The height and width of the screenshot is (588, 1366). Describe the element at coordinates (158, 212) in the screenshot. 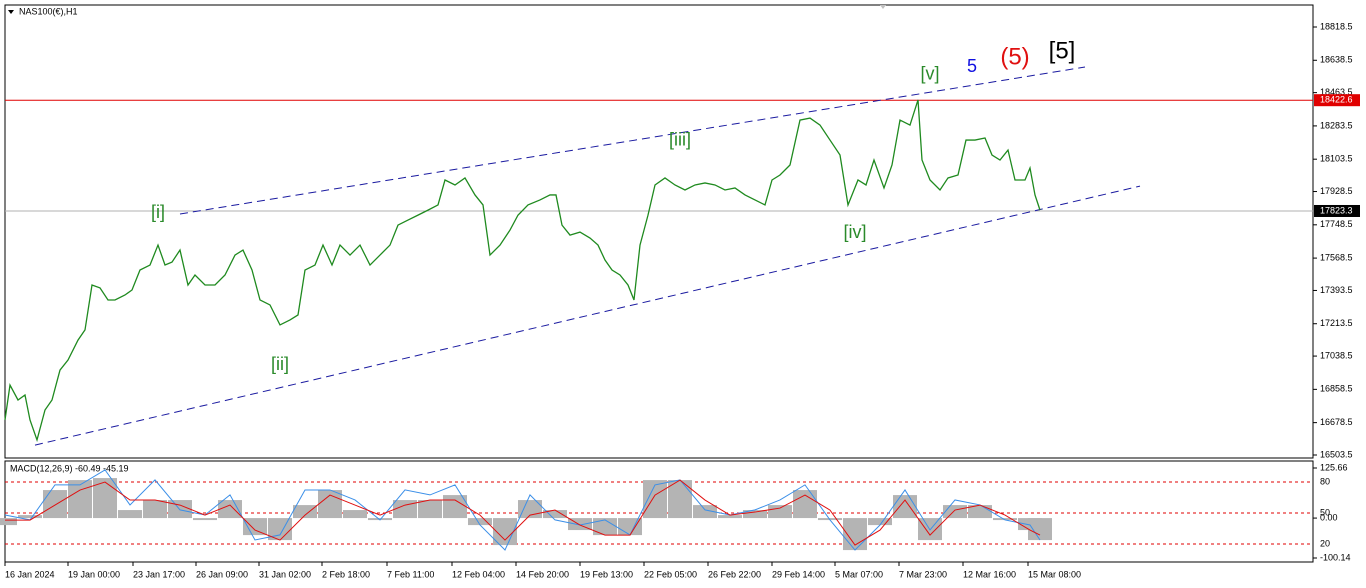

I see `wave-label: [i]` at that location.